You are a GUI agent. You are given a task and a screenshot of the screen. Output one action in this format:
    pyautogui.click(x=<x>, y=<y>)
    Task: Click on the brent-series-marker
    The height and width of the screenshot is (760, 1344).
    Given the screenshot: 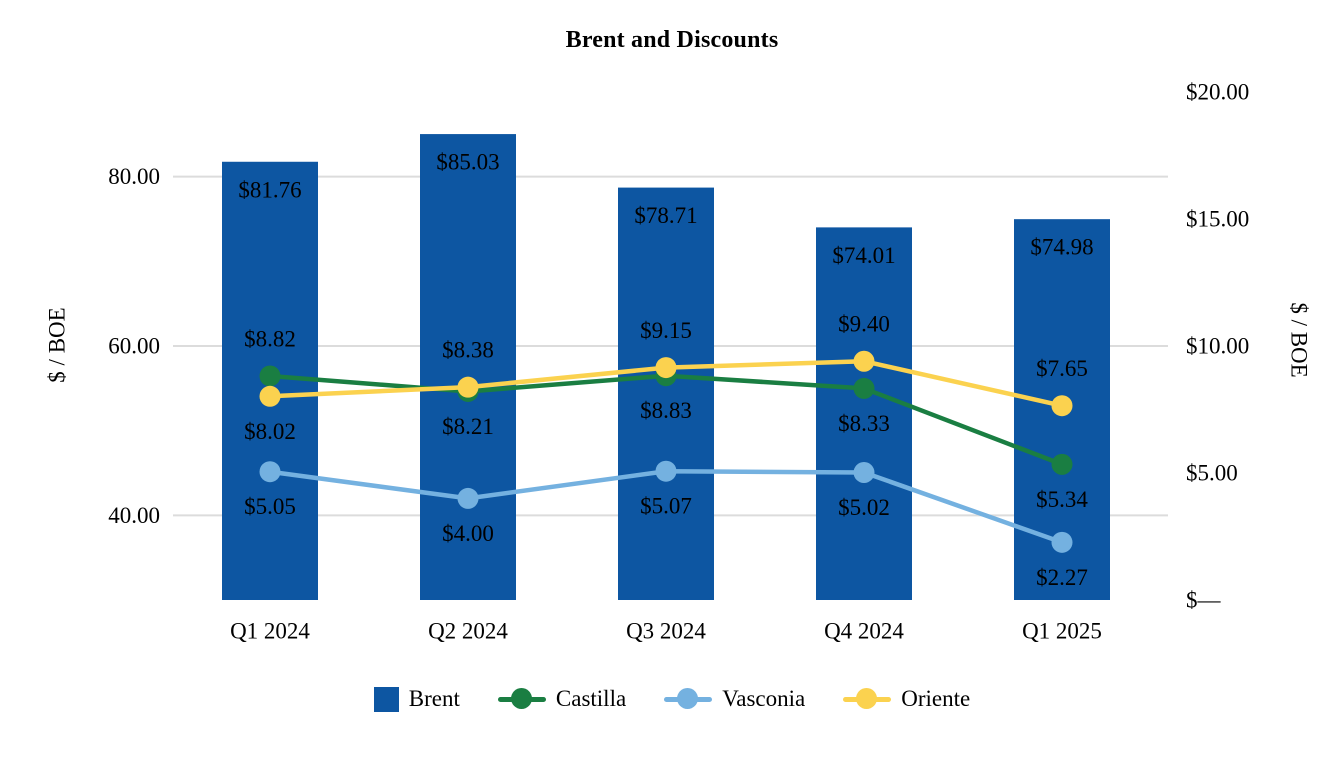 What is the action you would take?
    pyautogui.click(x=386, y=699)
    